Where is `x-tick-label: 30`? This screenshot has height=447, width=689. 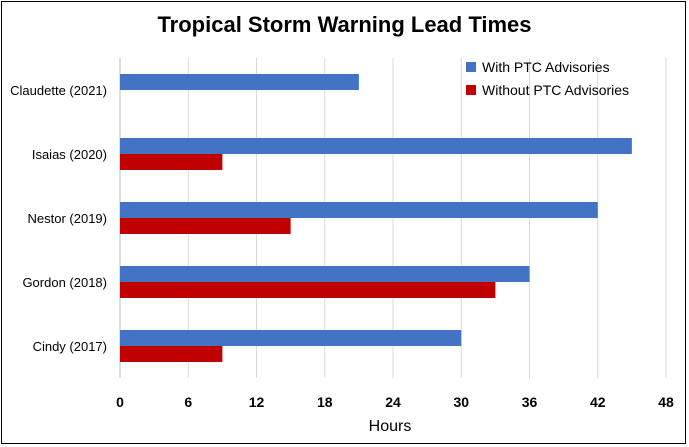 x-tick-label: 30 is located at coordinates (461, 402).